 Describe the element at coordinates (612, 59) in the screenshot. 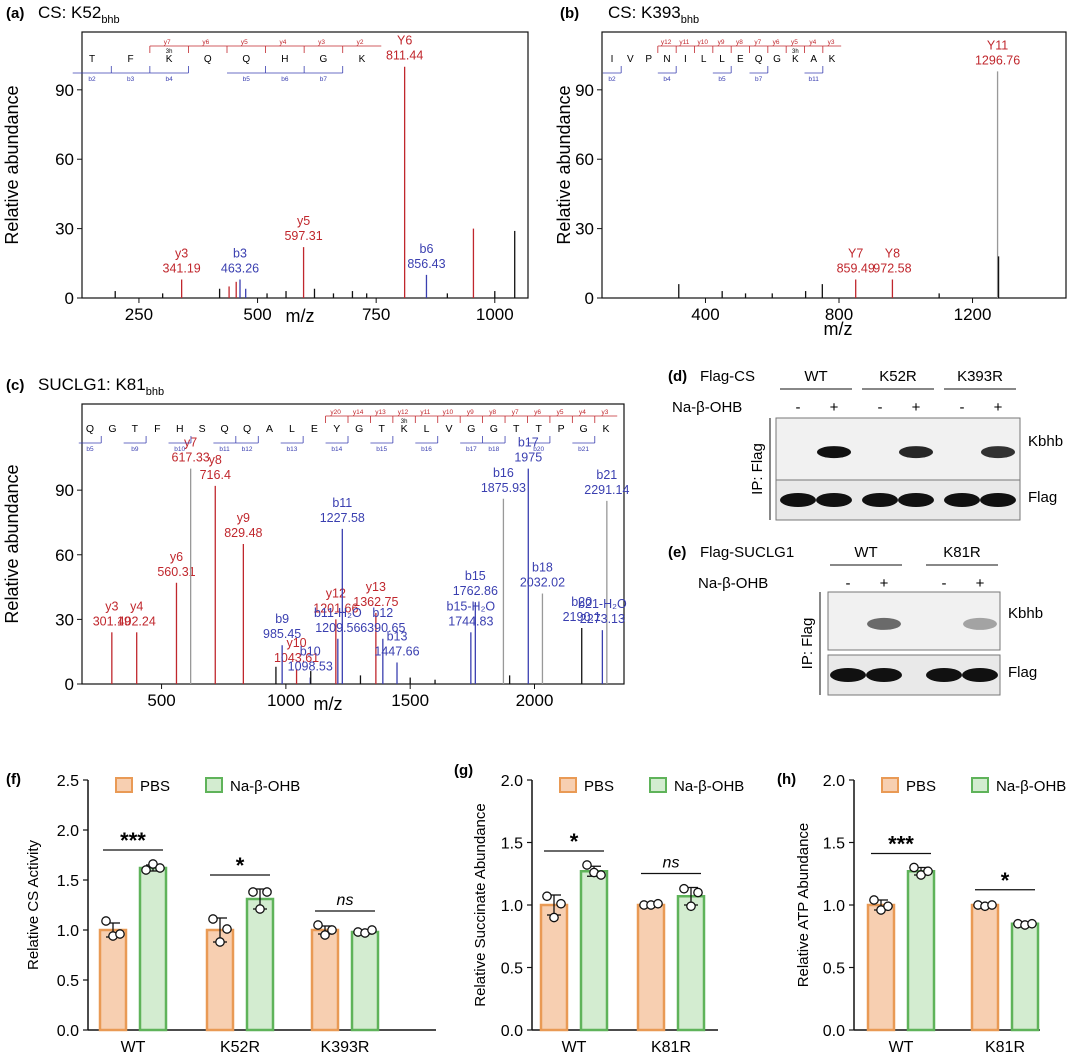

I see `peptide-residue: I` at that location.